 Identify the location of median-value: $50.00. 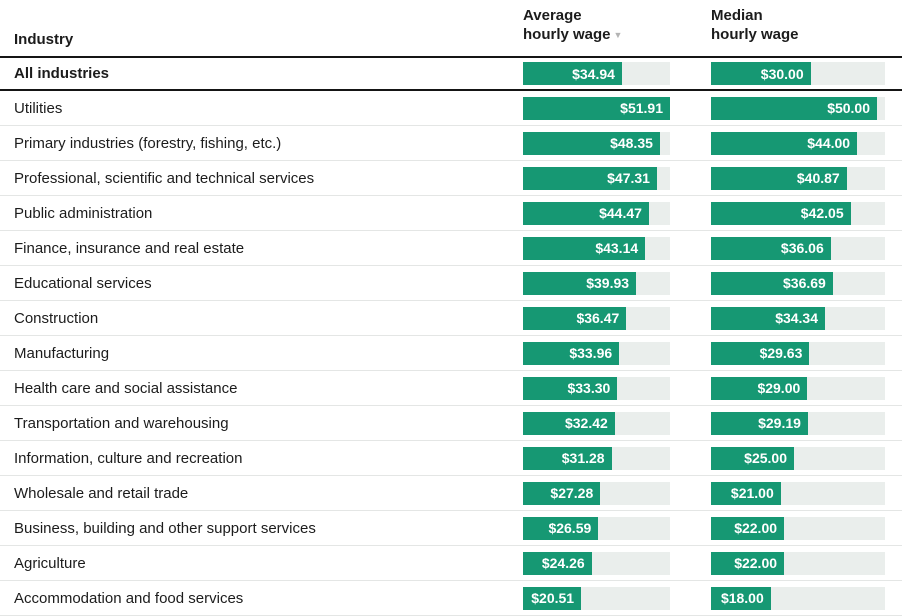
(849, 108).